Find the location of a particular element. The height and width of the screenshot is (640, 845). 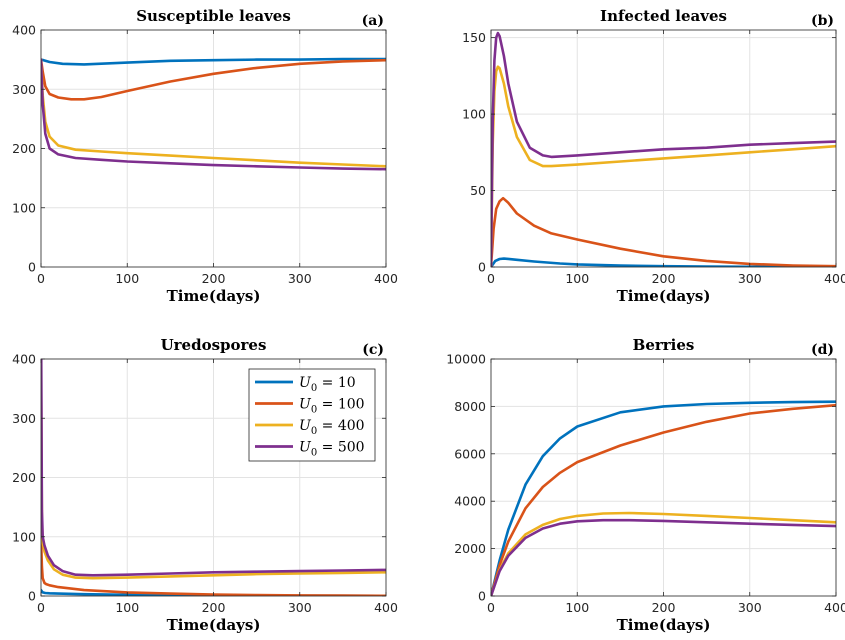

panel-label: (c) is located at coordinates (373, 350).